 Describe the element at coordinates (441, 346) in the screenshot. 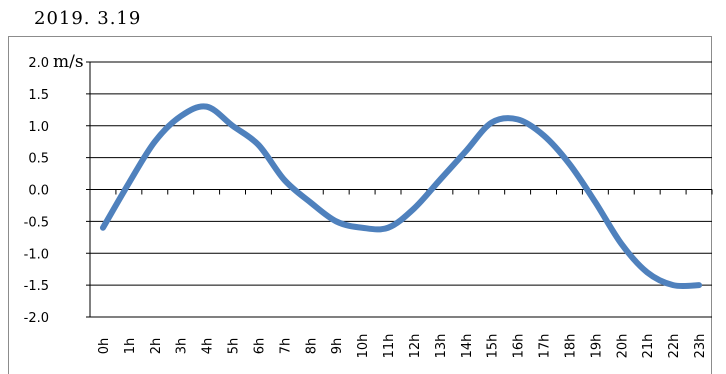

I see `x-tick-label: 13h` at that location.